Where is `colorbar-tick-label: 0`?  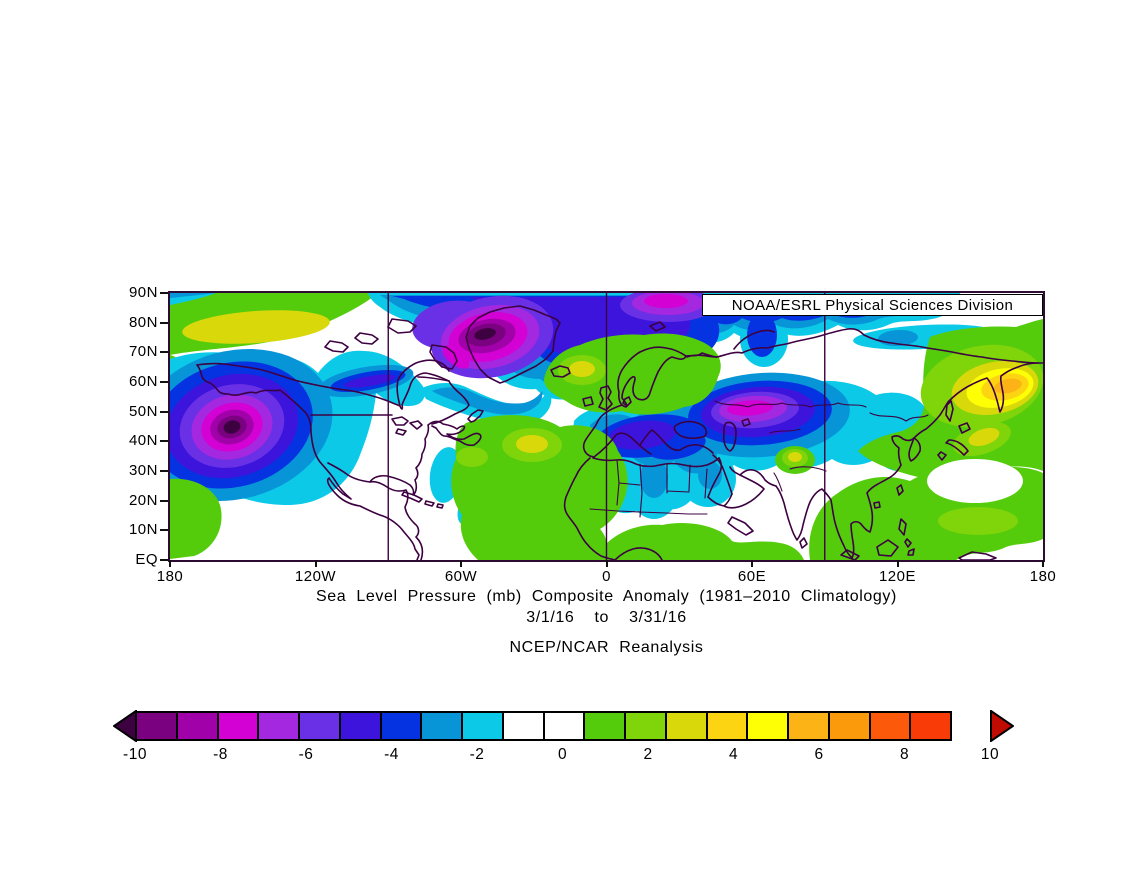 colorbar-tick-label: 0 is located at coordinates (562, 754).